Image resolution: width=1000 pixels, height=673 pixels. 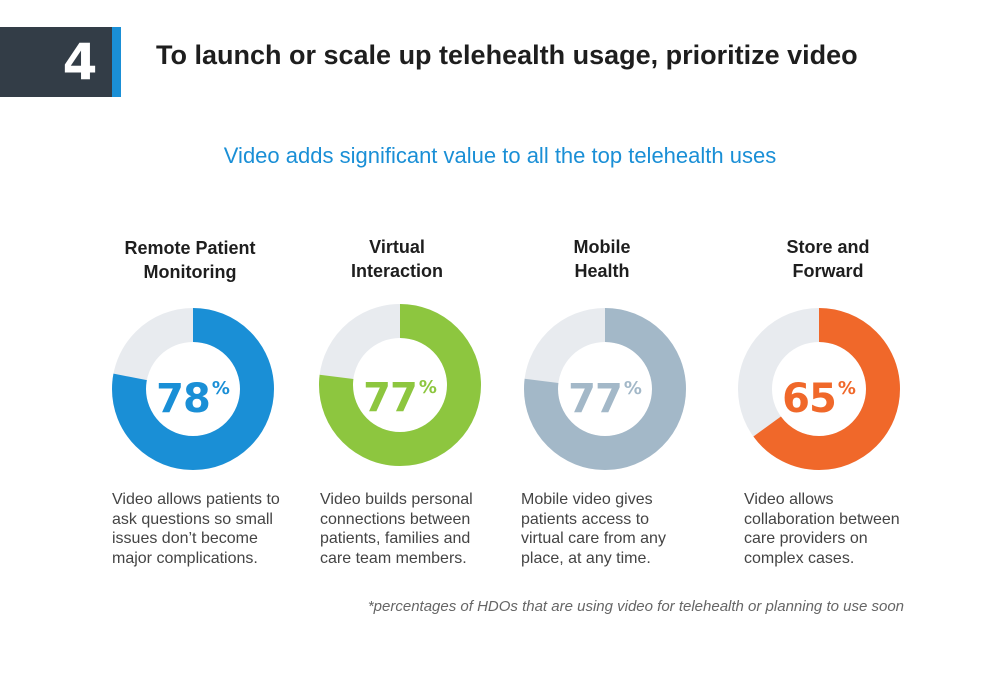 What do you see at coordinates (397, 247) in the screenshot?
I see `category-title-2-line1: Virtual` at bounding box center [397, 247].